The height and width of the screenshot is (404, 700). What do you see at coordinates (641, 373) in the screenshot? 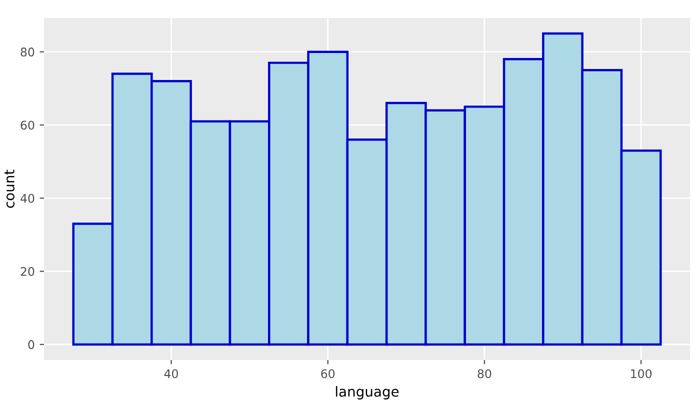
I see `x-tick-label: 100` at bounding box center [641, 373].